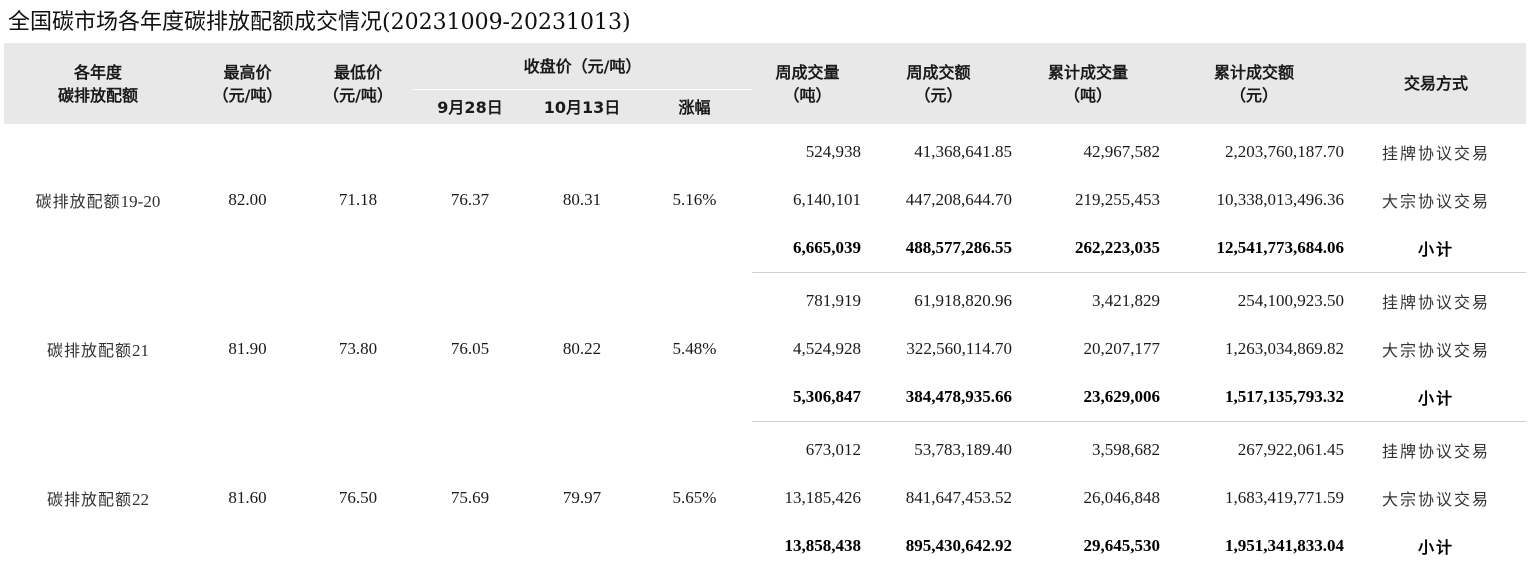 The image size is (1530, 570). Describe the element at coordinates (247, 83) in the screenshot. I see `header-high-price: 最高价 （元/吨）` at that location.